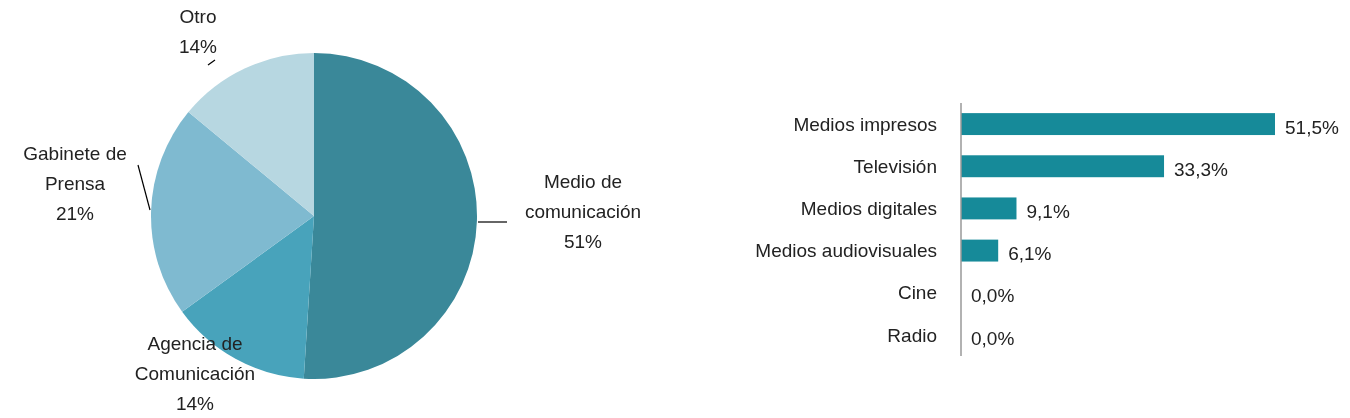 The width and height of the screenshot is (1350, 418). Describe the element at coordinates (912, 335) in the screenshot. I see `y-tick-label: Radio` at that location.